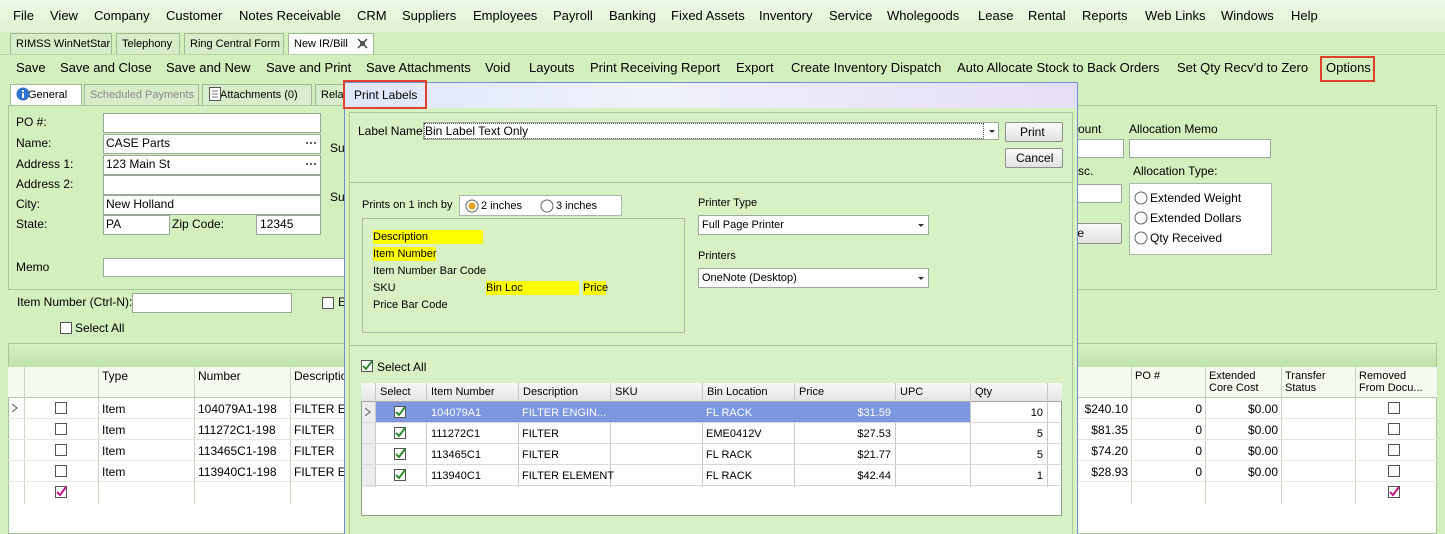 The width and height of the screenshot is (1445, 534). Describe the element at coordinates (1047, 15) in the screenshot. I see `menu-item: Rental` at that location.